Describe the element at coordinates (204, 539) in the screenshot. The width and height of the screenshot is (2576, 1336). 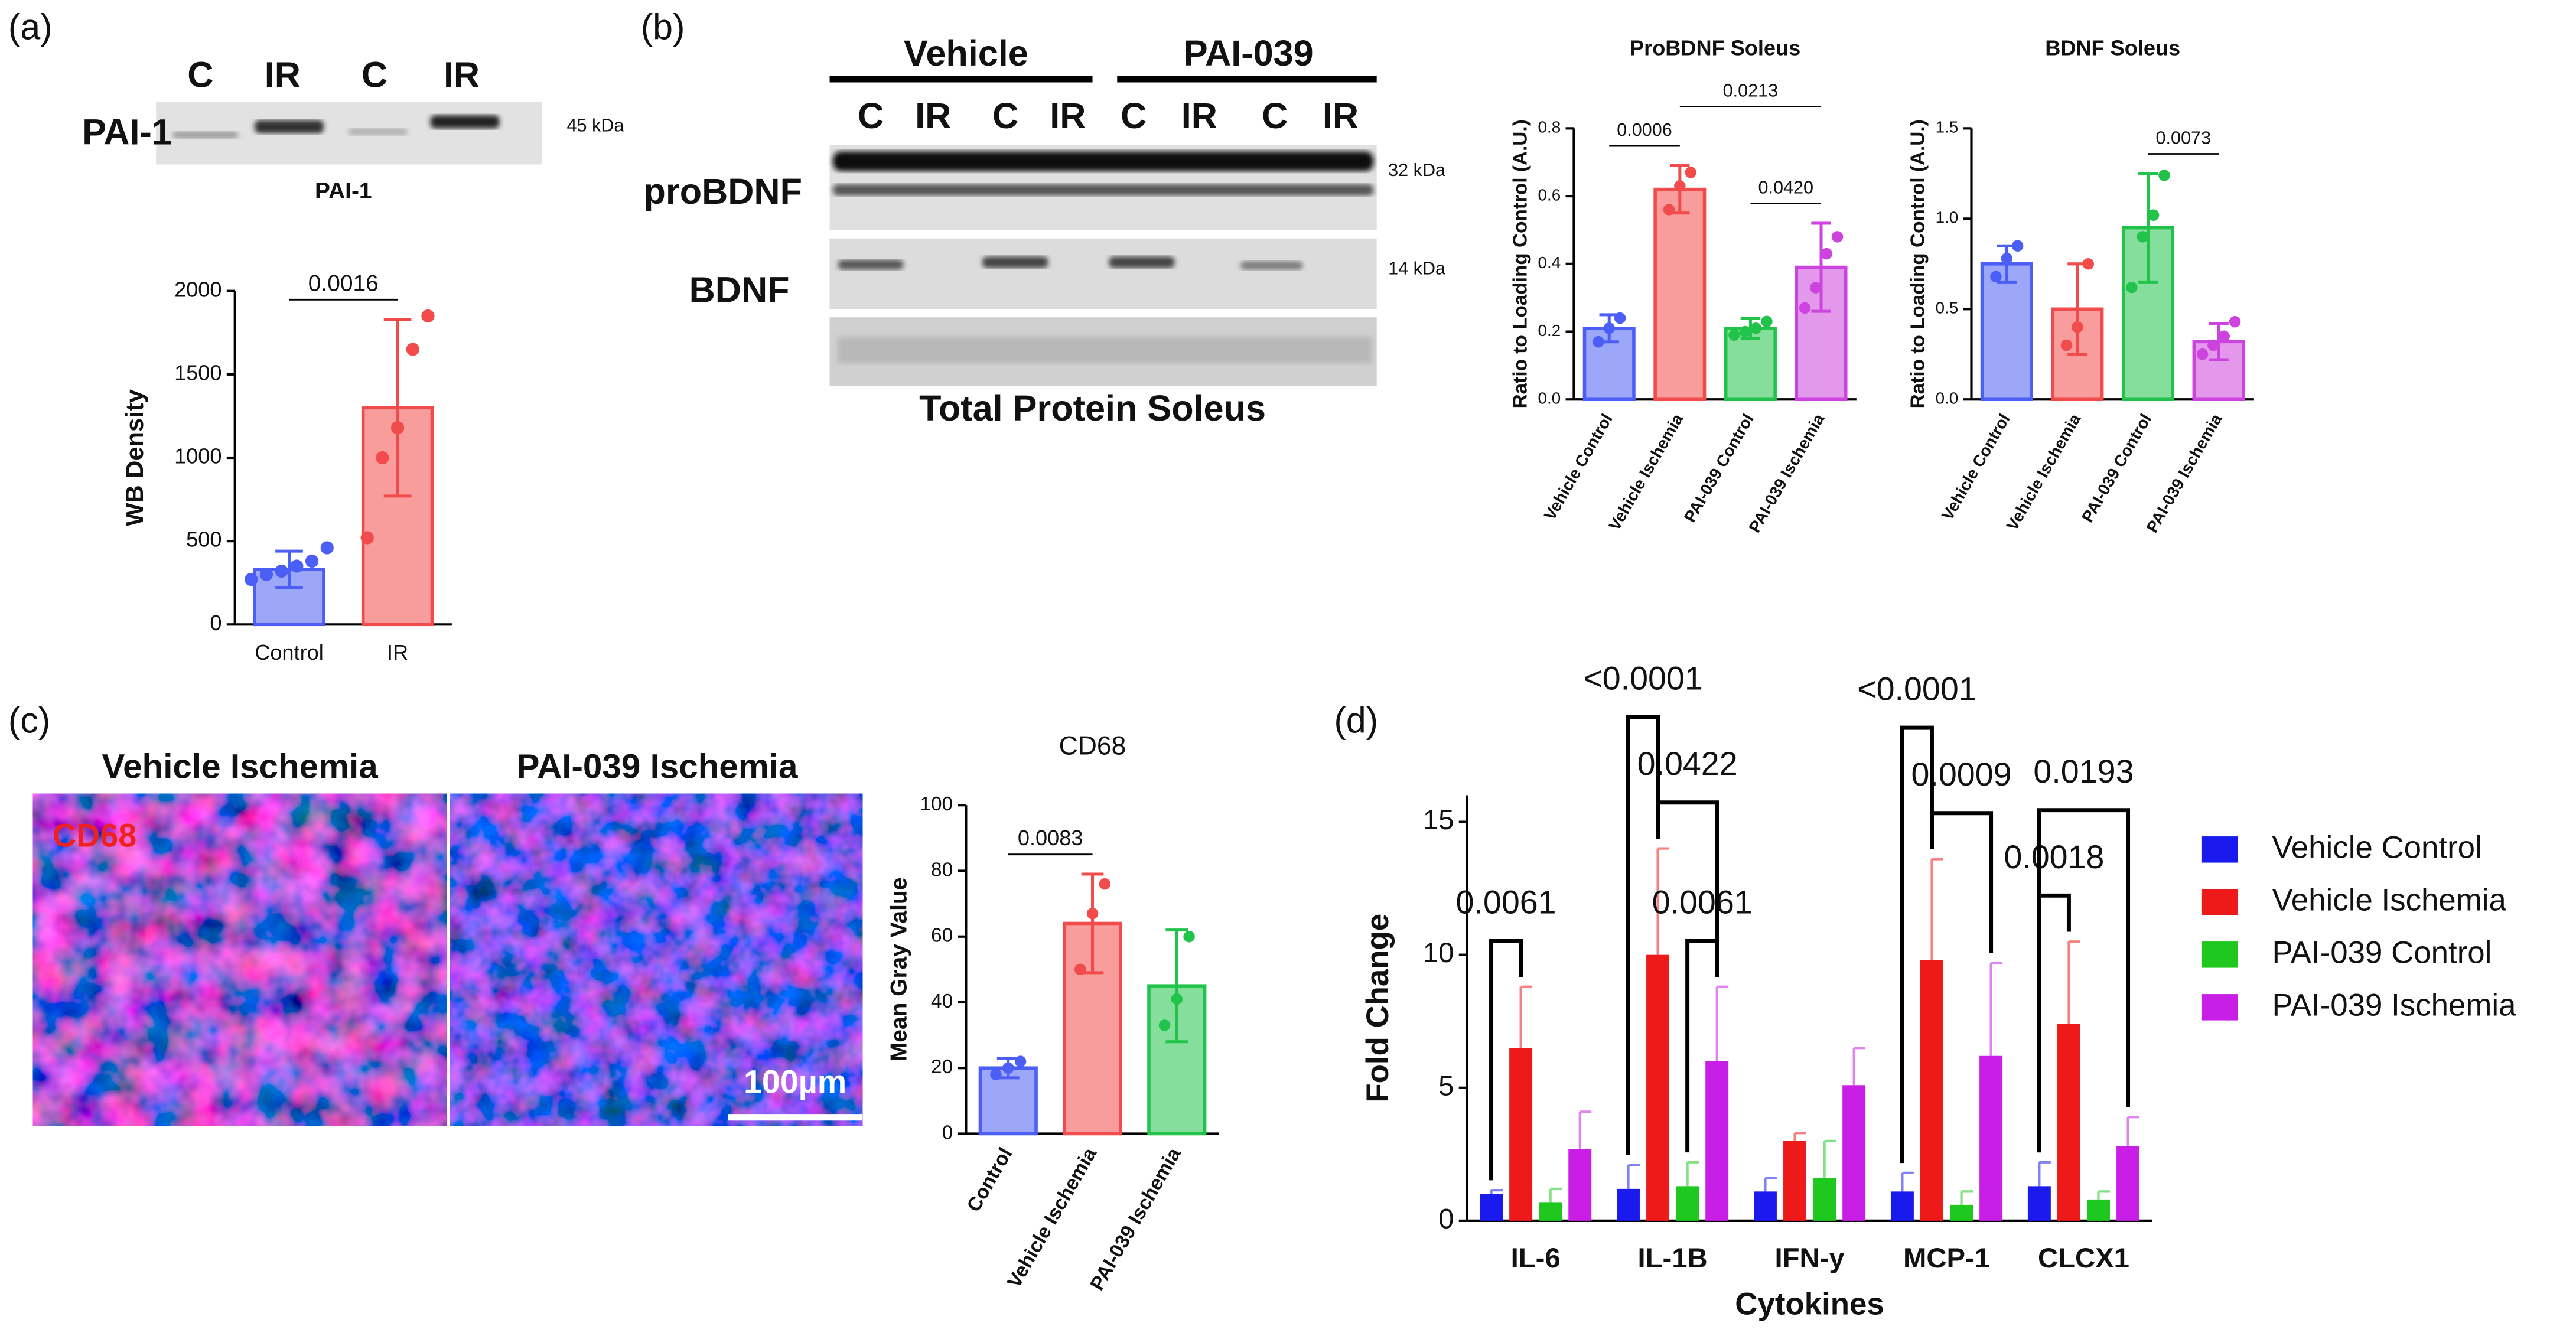
I see `y-tick-label: 500` at that location.